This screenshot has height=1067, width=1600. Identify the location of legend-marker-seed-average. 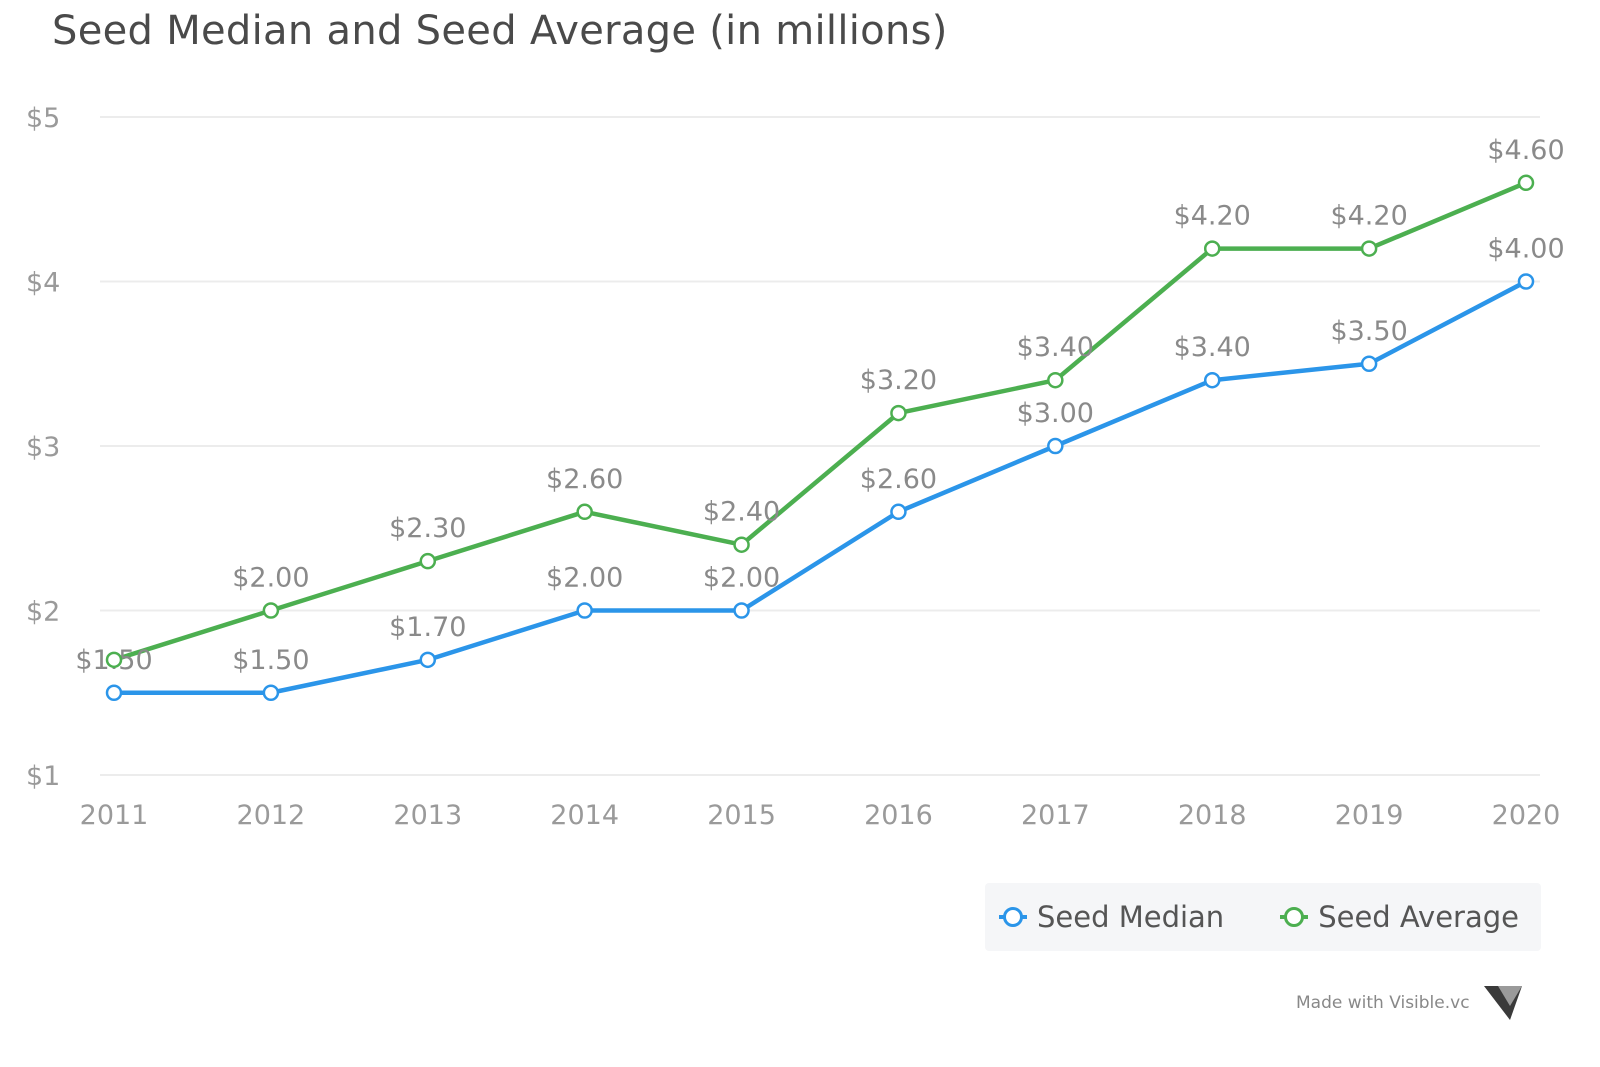
(1294, 917).